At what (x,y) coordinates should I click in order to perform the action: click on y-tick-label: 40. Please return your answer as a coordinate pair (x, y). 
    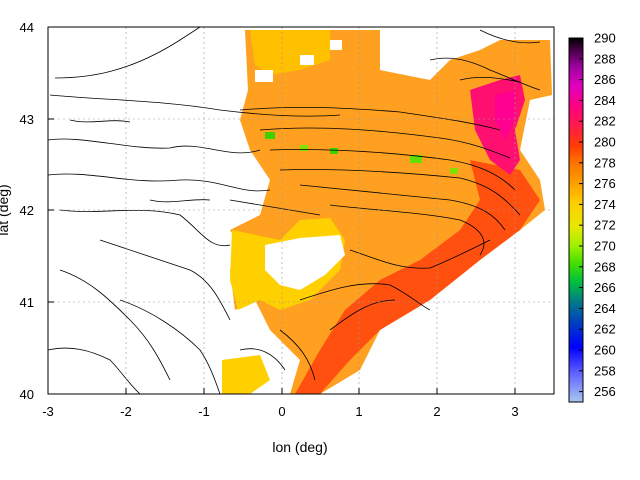
    Looking at the image, I should click on (27, 394).